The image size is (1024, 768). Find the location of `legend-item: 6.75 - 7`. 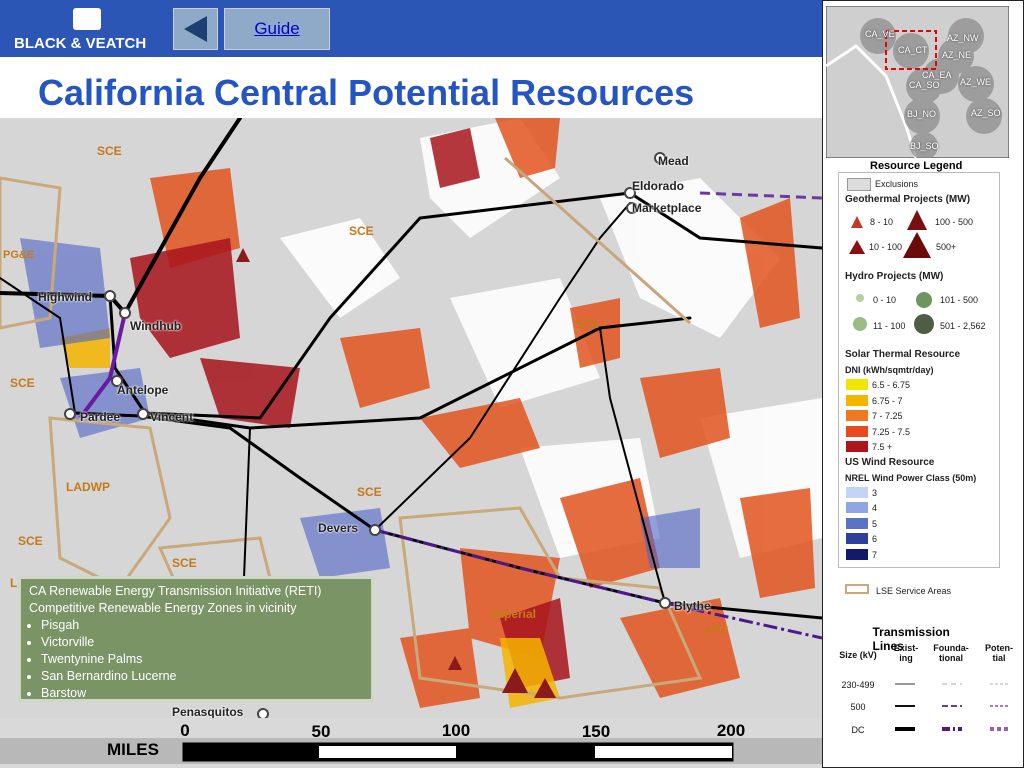

legend-item: 6.75 - 7 is located at coordinates (887, 401).